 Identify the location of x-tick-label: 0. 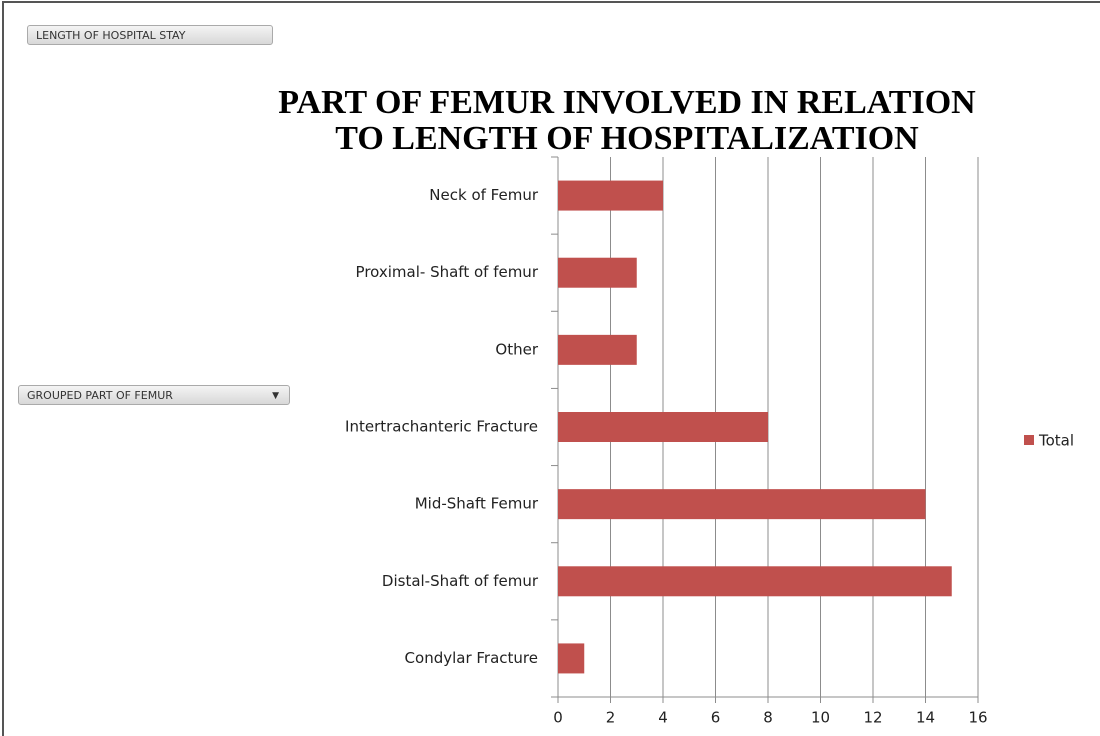
(558, 718).